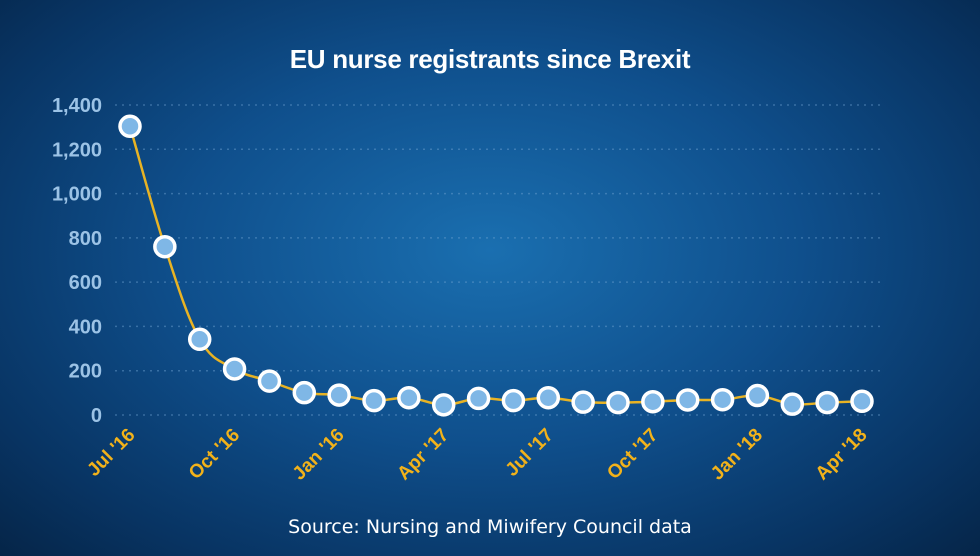 The height and width of the screenshot is (556, 980). What do you see at coordinates (530, 453) in the screenshot?
I see `x-tick-label: Jul '17` at bounding box center [530, 453].